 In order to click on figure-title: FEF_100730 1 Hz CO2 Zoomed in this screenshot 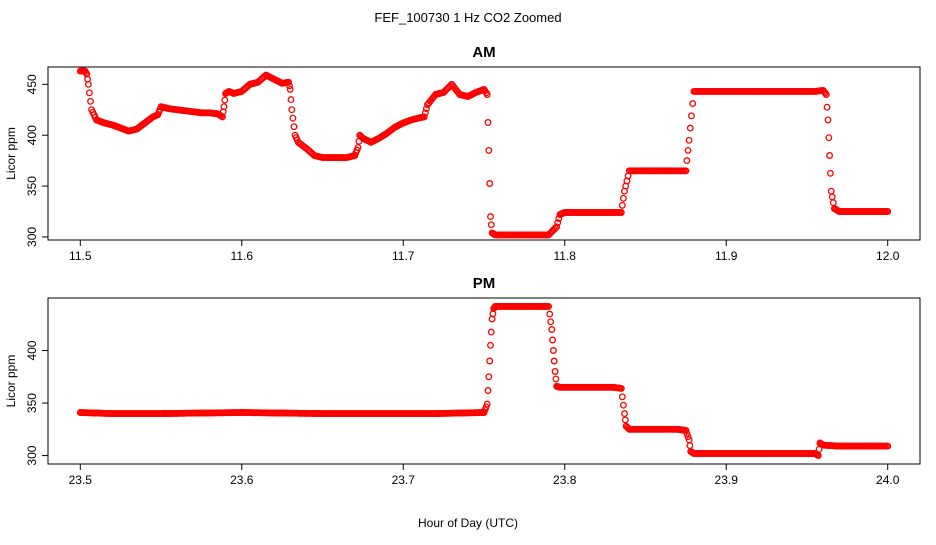, I will do `click(467, 17)`.